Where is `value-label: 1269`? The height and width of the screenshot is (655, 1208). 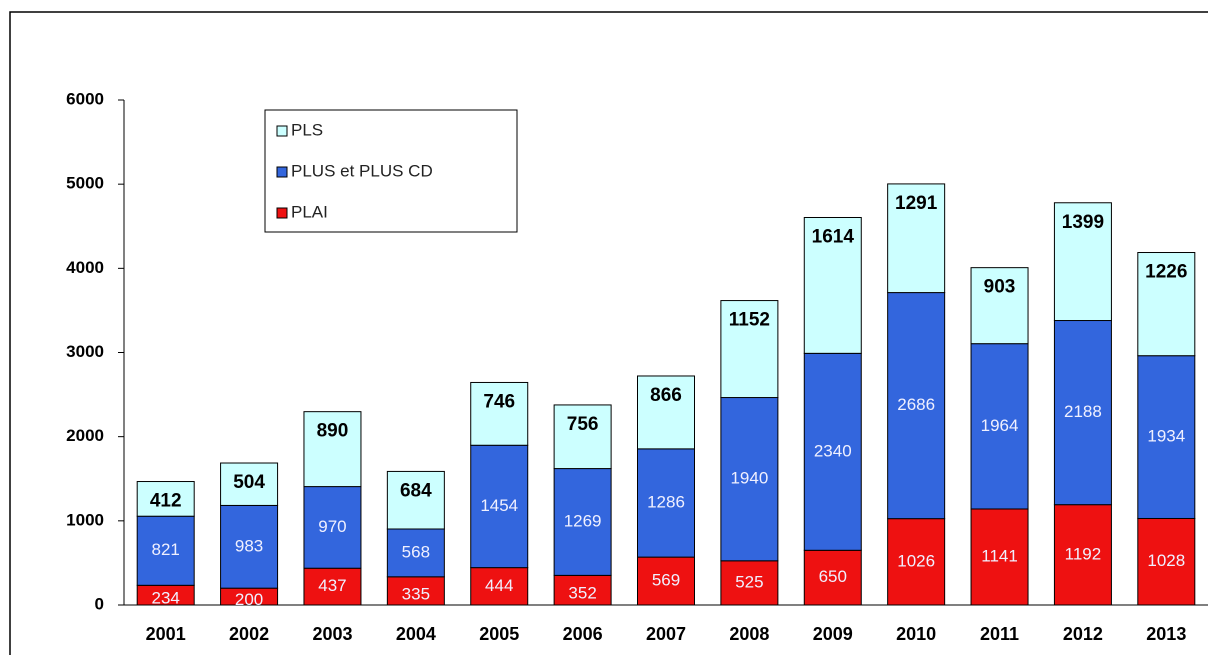
value-label: 1269 is located at coordinates (583, 520).